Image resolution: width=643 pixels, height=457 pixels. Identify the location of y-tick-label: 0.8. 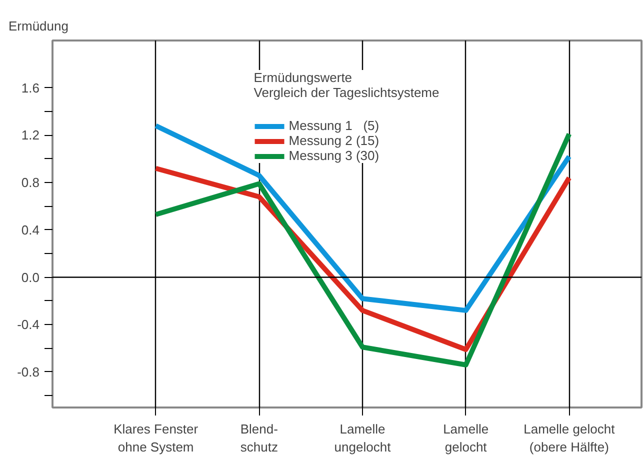
(30, 182).